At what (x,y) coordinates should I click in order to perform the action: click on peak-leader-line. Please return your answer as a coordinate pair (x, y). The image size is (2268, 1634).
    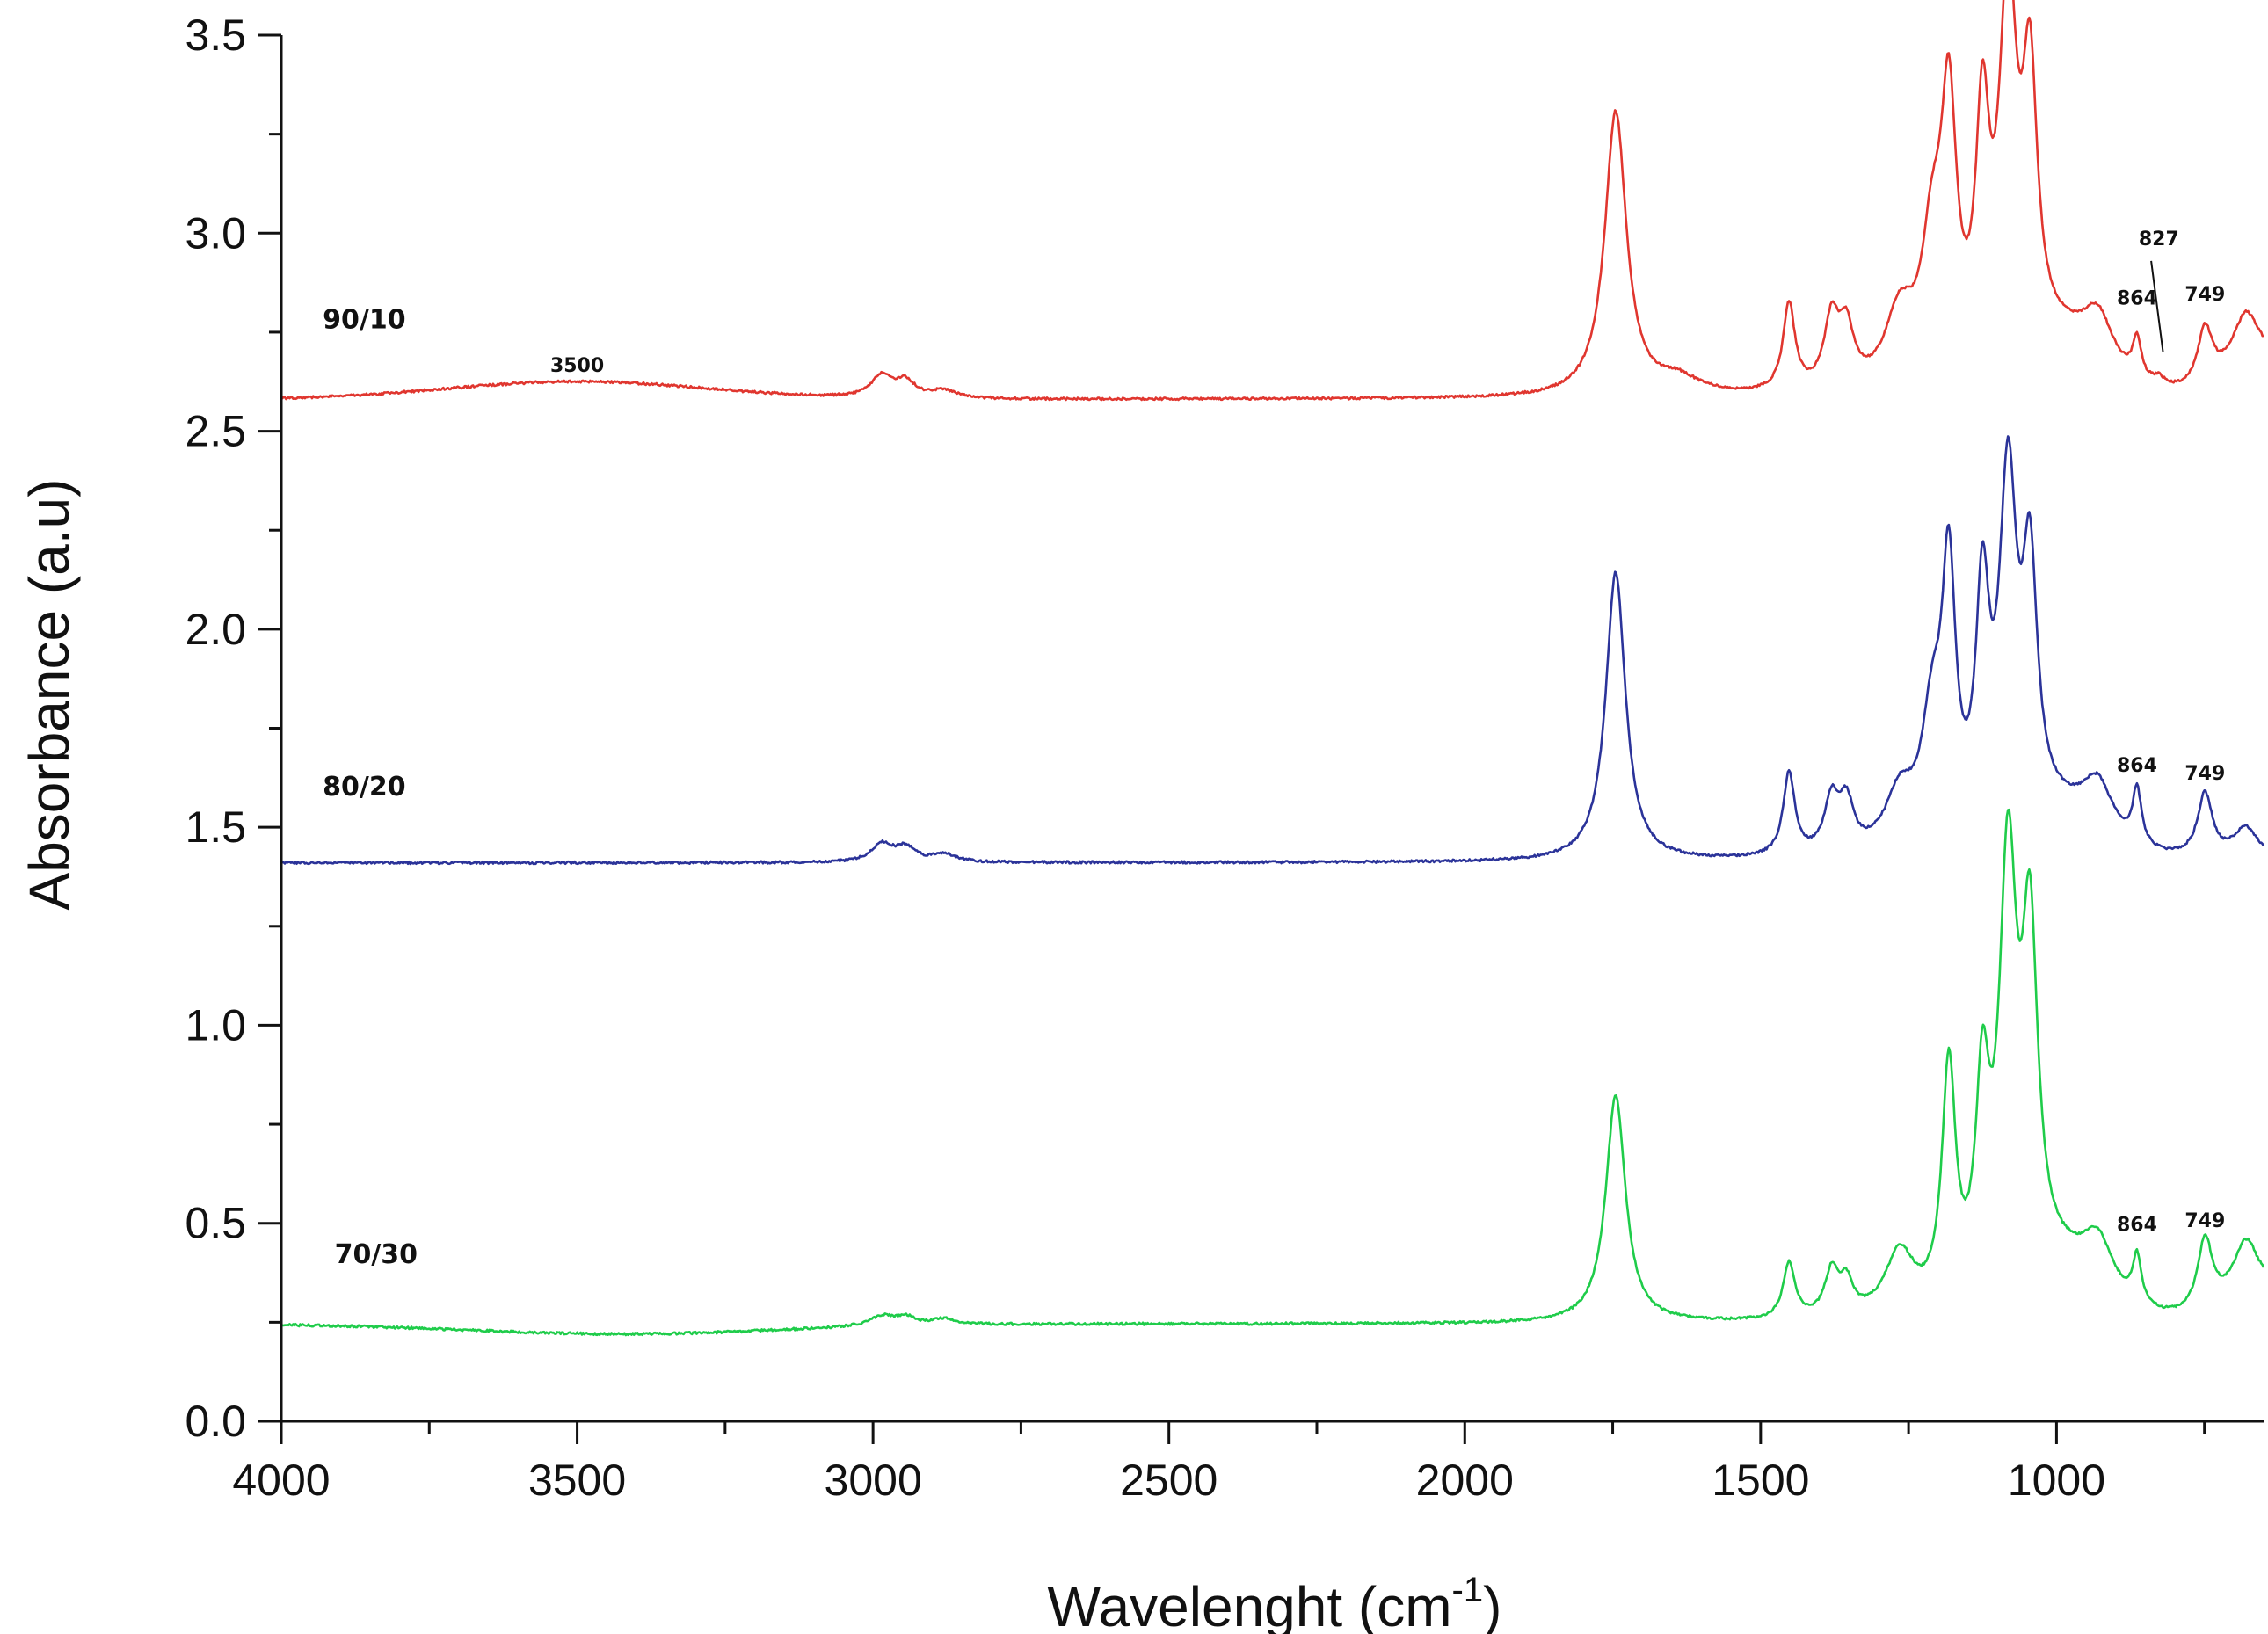
    Looking at the image, I should click on (2157, 306).